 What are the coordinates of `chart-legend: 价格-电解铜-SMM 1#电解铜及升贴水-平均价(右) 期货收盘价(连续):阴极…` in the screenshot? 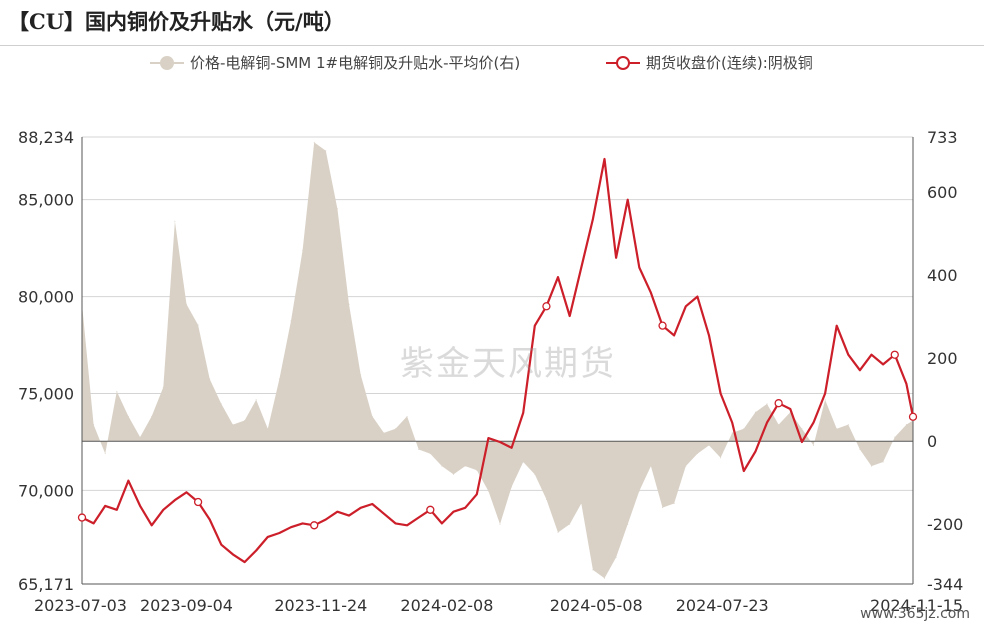 It's located at (492, 63).